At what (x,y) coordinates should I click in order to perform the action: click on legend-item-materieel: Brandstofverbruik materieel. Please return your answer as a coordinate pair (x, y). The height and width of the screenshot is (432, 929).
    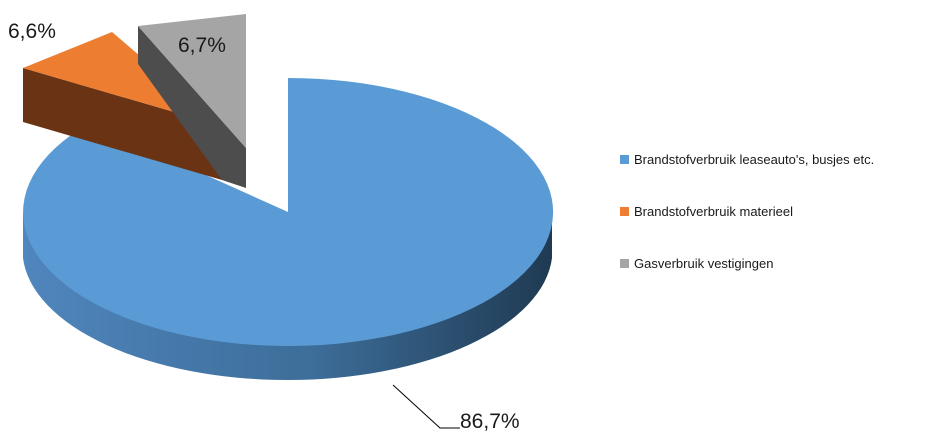
    Looking at the image, I should click on (747, 211).